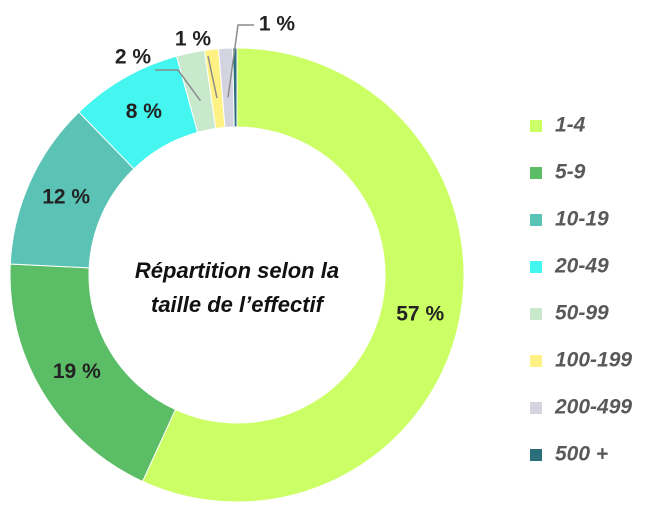  I want to click on legend-label: 1-4, so click(570, 125).